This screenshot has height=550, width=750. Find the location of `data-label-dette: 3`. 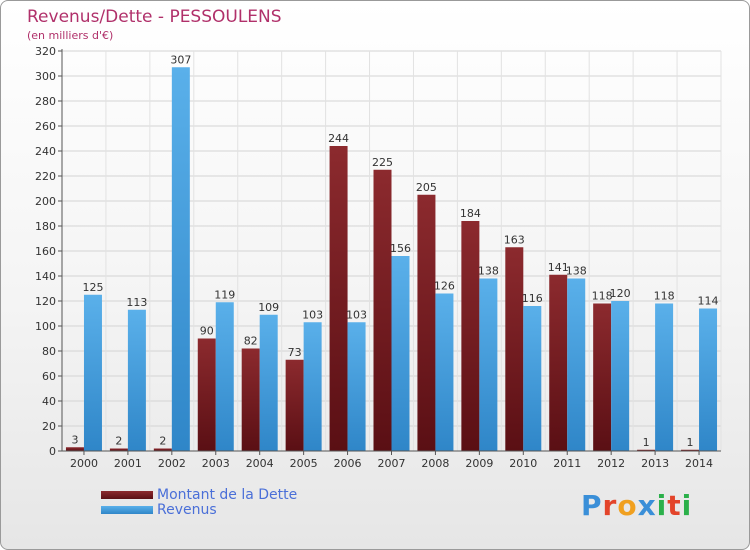

data-label-dette: 3 is located at coordinates (74, 439).